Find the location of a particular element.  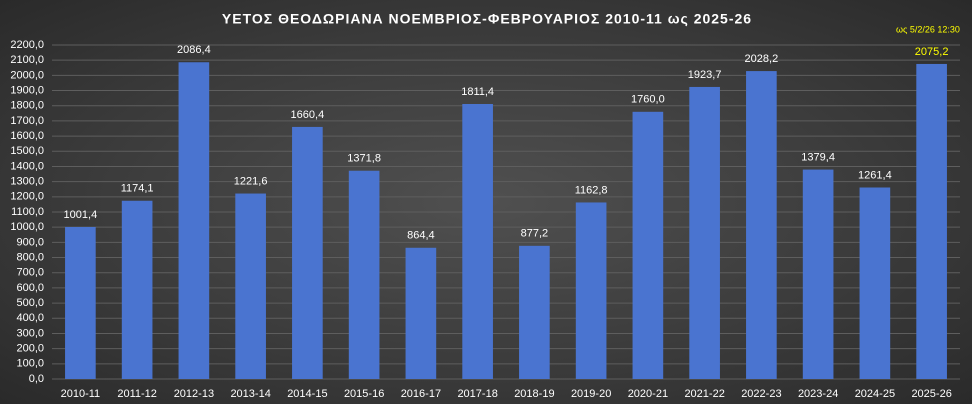

y-tick-label: 400,0 is located at coordinates (30, 318).